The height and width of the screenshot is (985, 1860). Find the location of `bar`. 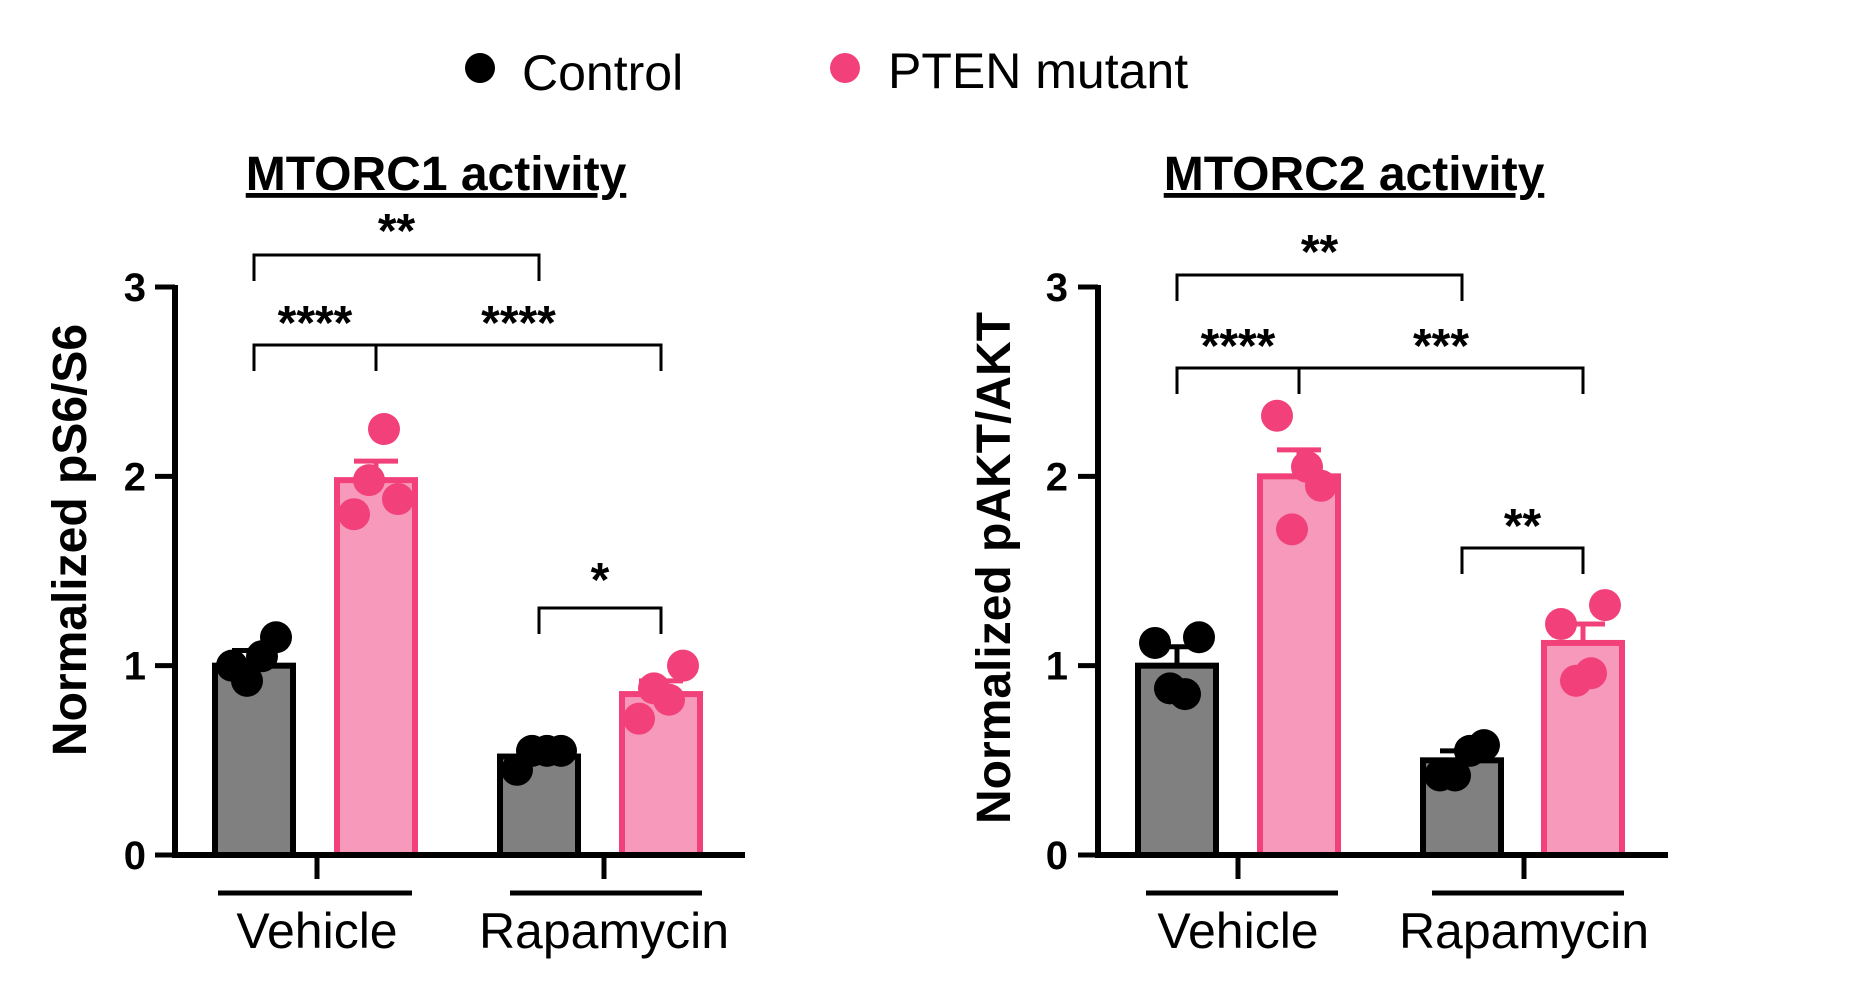

bar is located at coordinates (376, 667).